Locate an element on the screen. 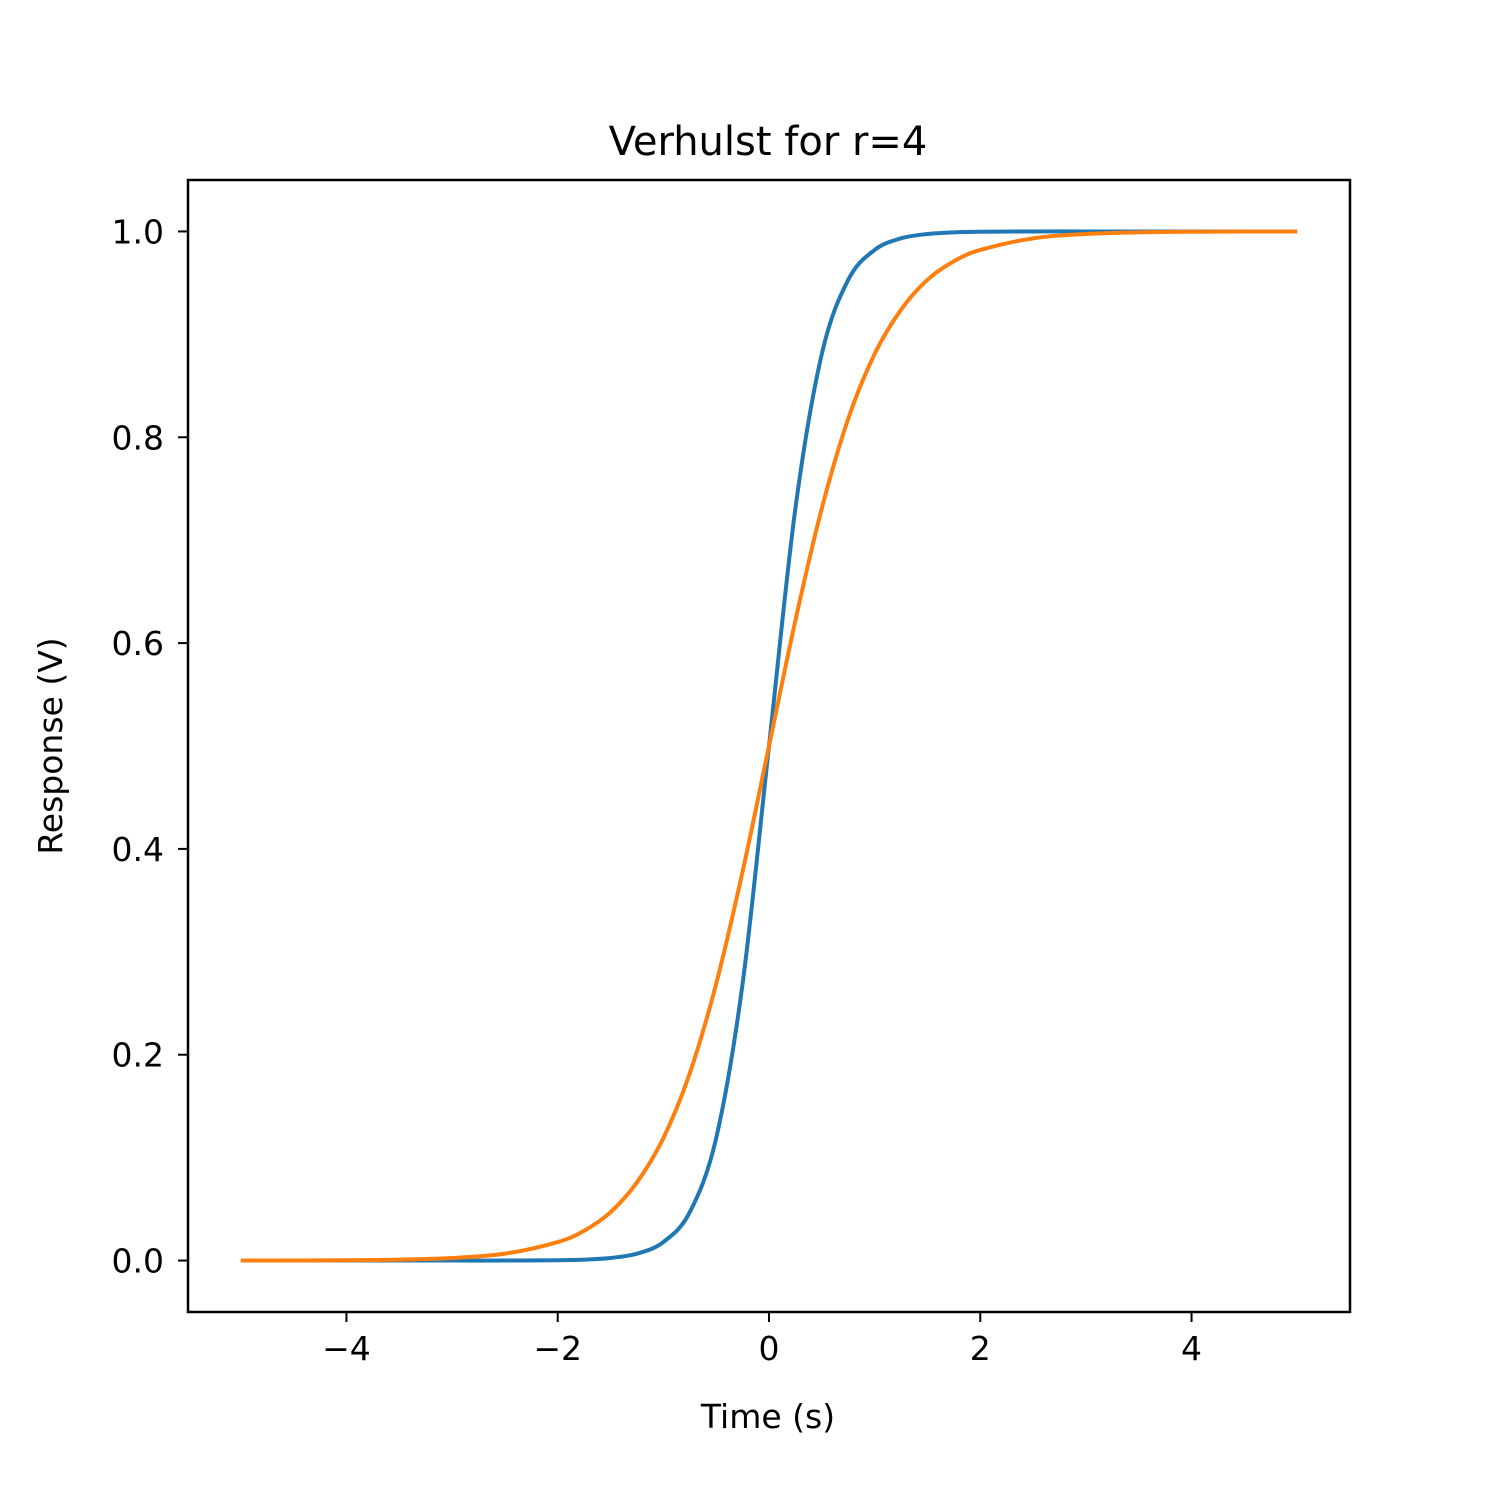 The image size is (1500, 1500). x-tick-label: 0 is located at coordinates (769, 1348).